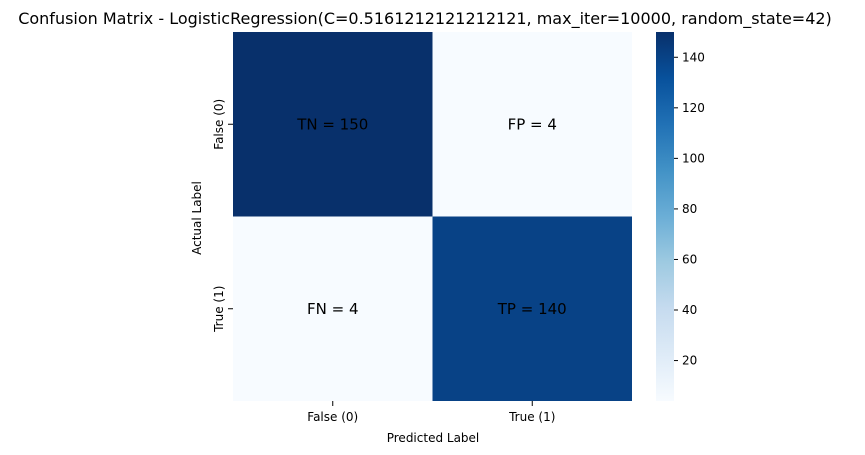 The image size is (865, 455). Describe the element at coordinates (219, 309) in the screenshot. I see `y-tick-label-1: True (1)` at that location.